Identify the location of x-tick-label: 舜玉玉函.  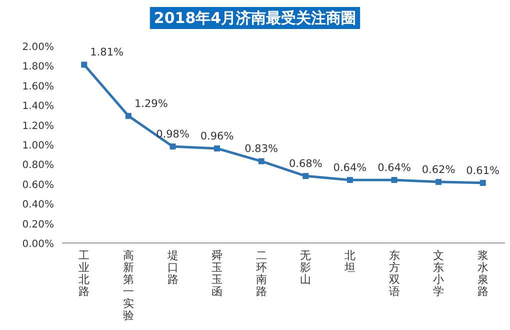
(217, 273).